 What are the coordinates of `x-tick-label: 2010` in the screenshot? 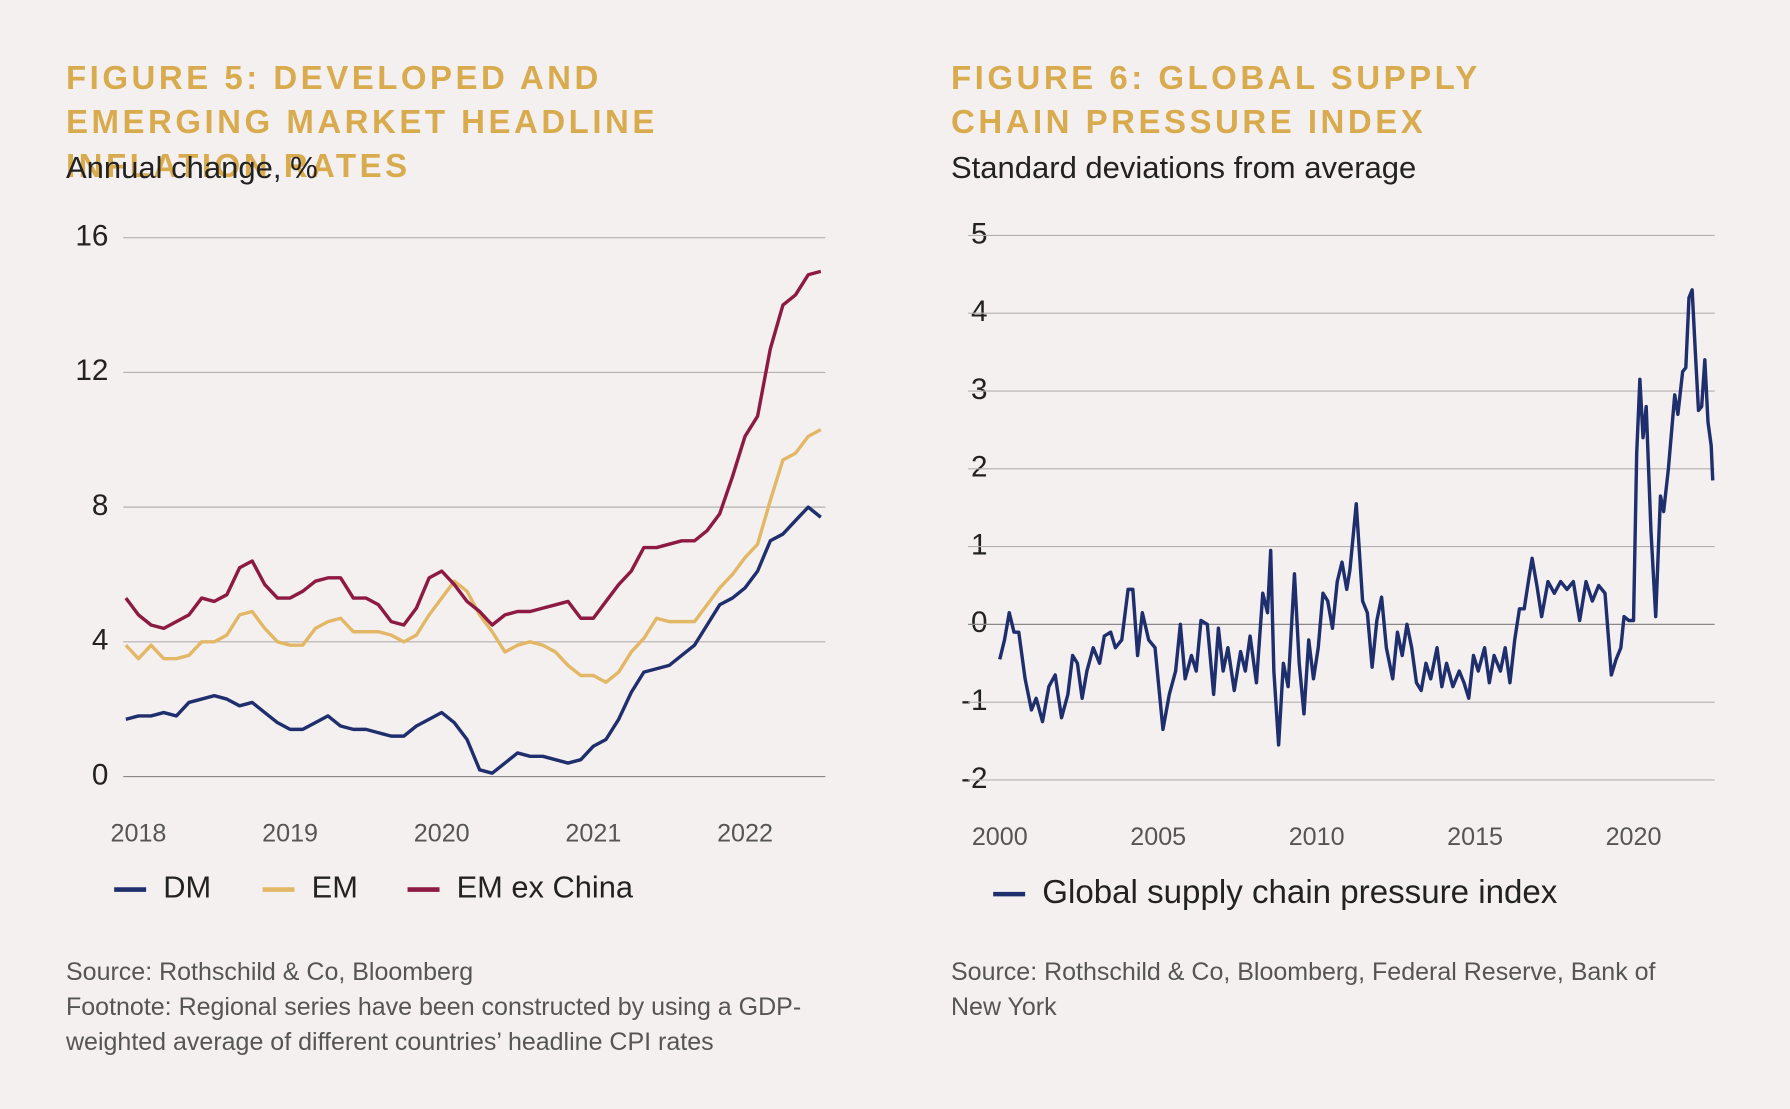 It's located at (1317, 837).